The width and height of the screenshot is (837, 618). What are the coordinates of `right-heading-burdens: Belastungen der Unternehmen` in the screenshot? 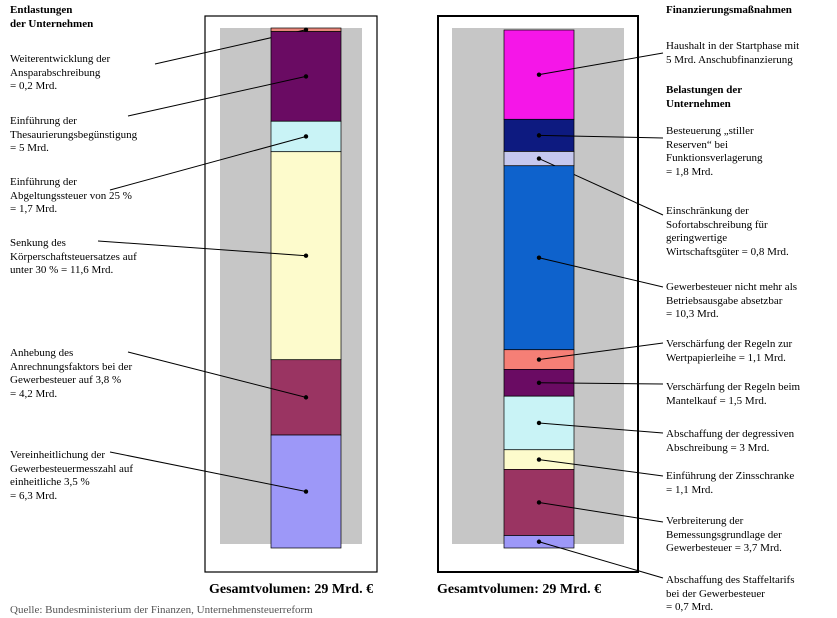 It's located at (704, 97).